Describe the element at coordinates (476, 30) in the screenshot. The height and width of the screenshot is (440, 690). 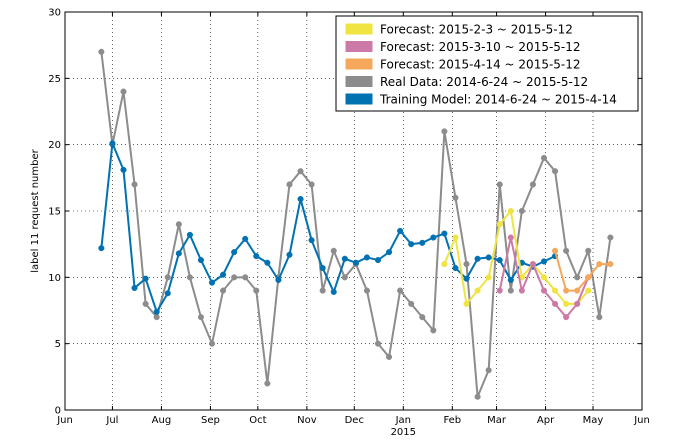
I see `legend-label: Forecast: 2015-2-3 ~ 2015-5-12` at that location.